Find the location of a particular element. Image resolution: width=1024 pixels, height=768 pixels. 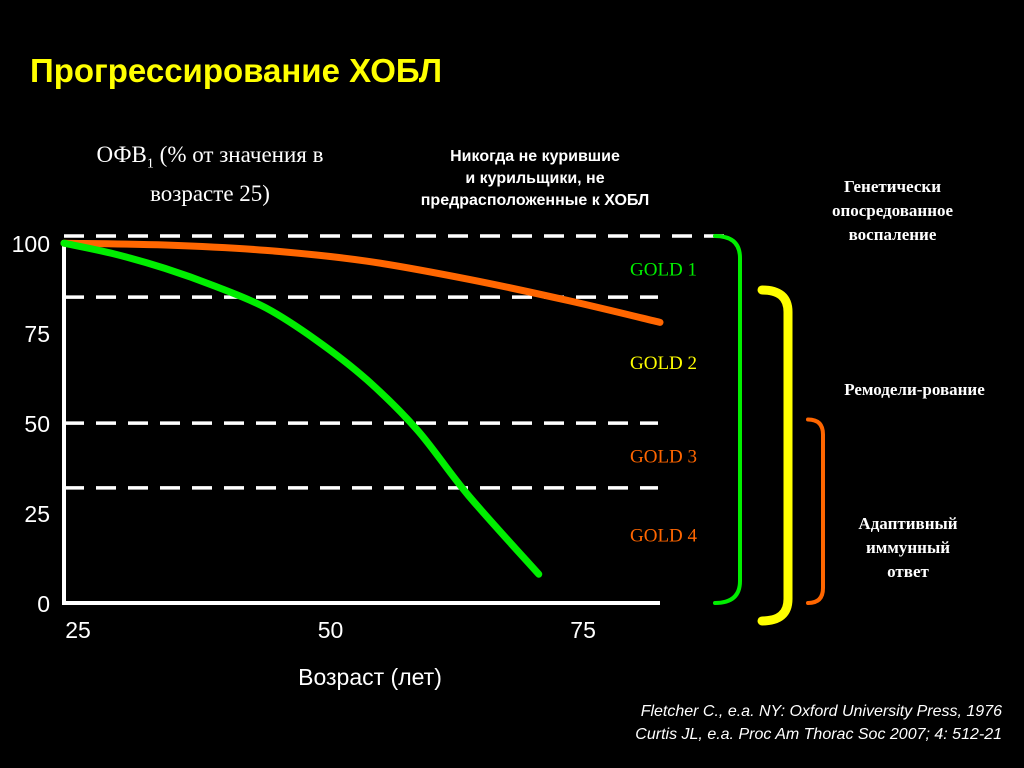

fev1-curve is located at coordinates (362, 282).